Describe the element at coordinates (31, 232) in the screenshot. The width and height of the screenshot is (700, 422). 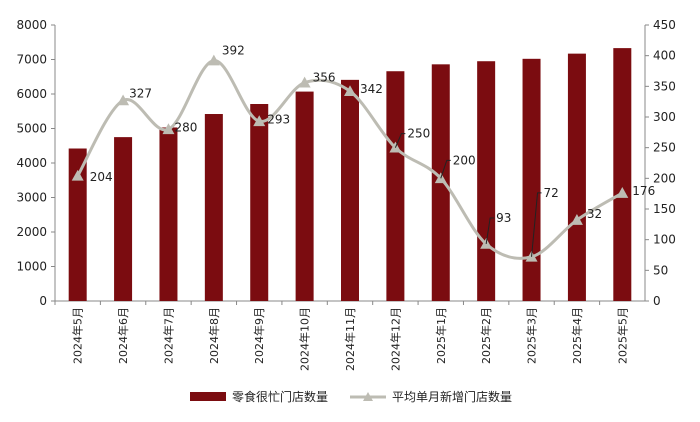
I see `left-tick-label: 2000` at that location.